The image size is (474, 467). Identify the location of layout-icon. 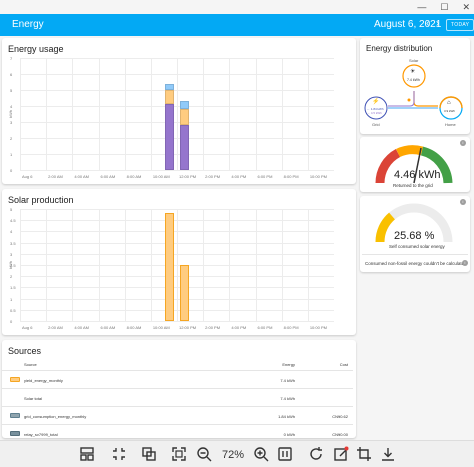
(87, 454).